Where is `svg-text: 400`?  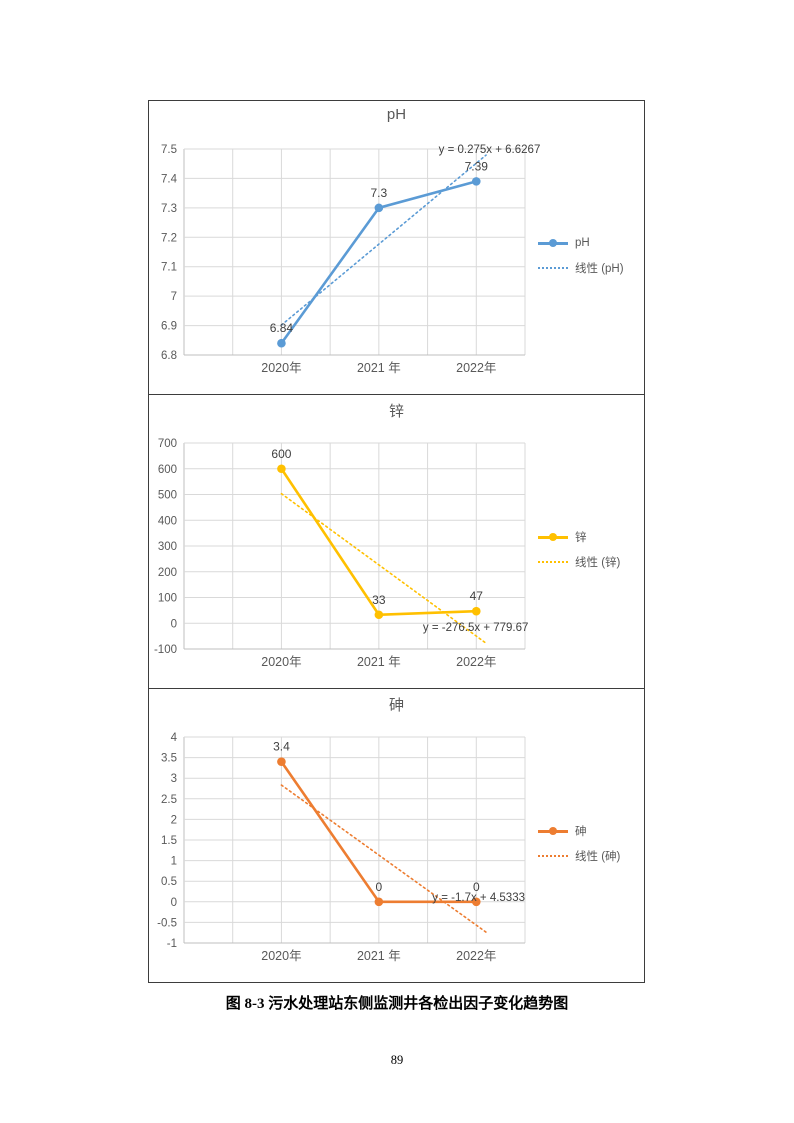 svg-text: 400 is located at coordinates (167, 521).